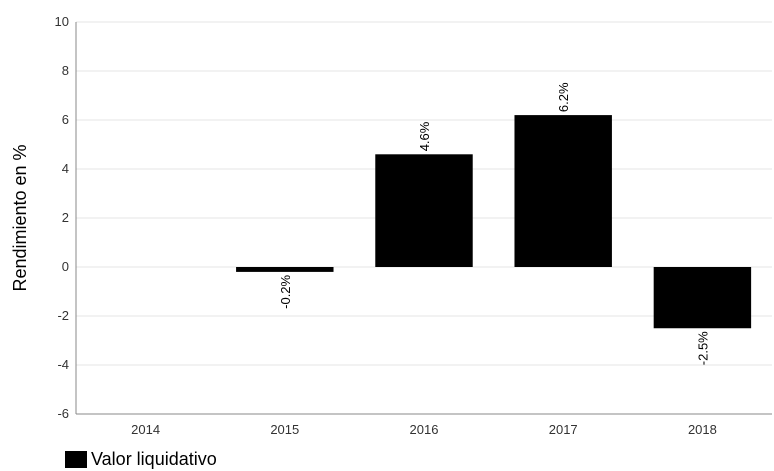 The image size is (774, 471). I want to click on y-tick-label: -6, so click(63, 413).